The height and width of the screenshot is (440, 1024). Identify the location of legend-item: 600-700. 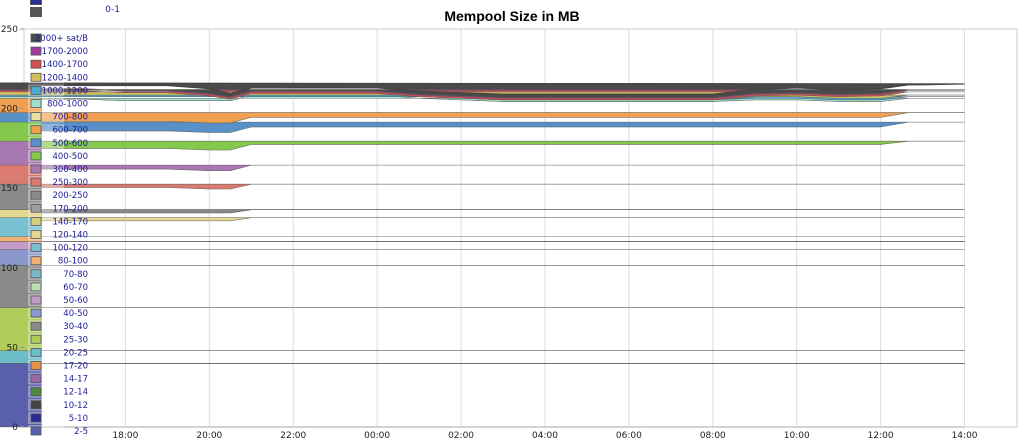
(58, 129).